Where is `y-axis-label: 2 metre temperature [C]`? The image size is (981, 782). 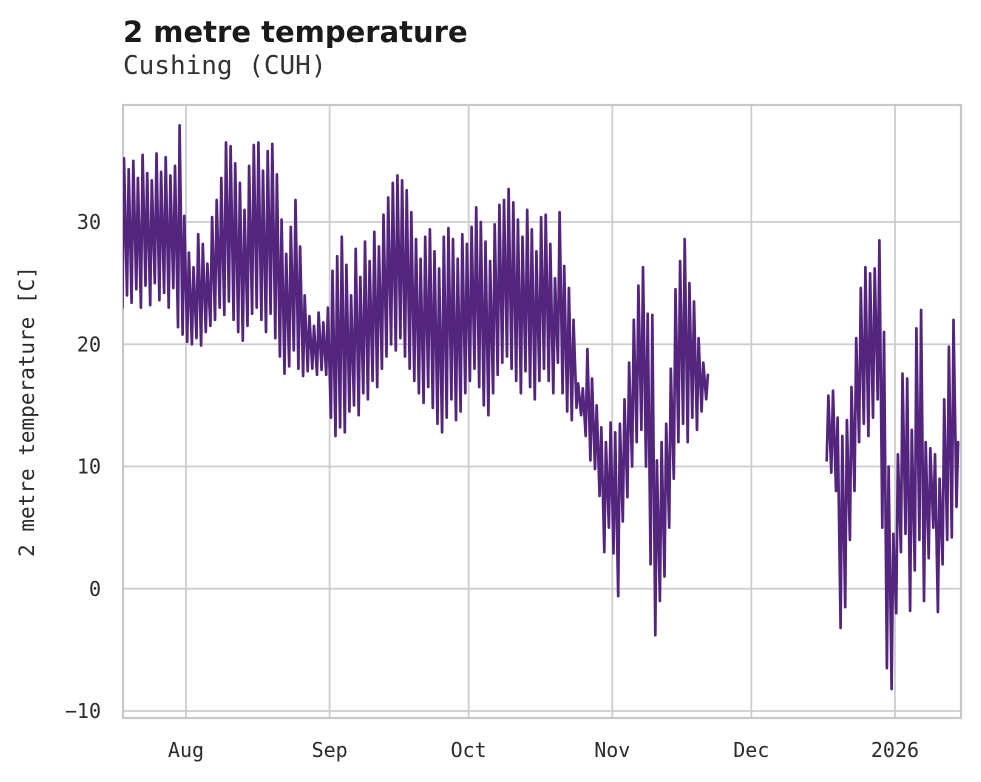
y-axis-label: 2 metre temperature [C] is located at coordinates (27, 411).